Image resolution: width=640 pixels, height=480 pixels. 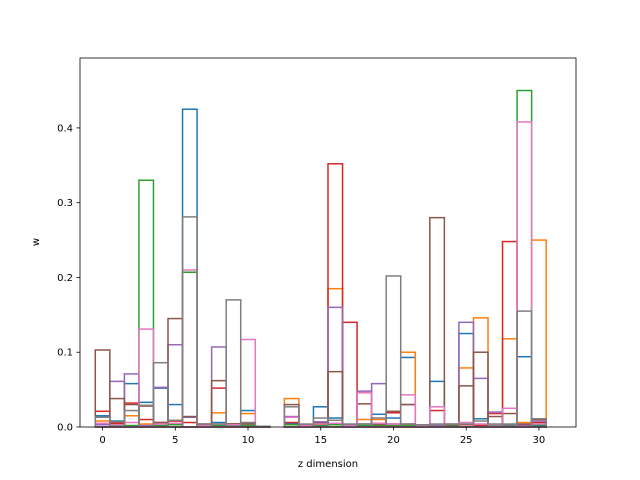 I want to click on x-tick-label: 15, so click(x=320, y=440).